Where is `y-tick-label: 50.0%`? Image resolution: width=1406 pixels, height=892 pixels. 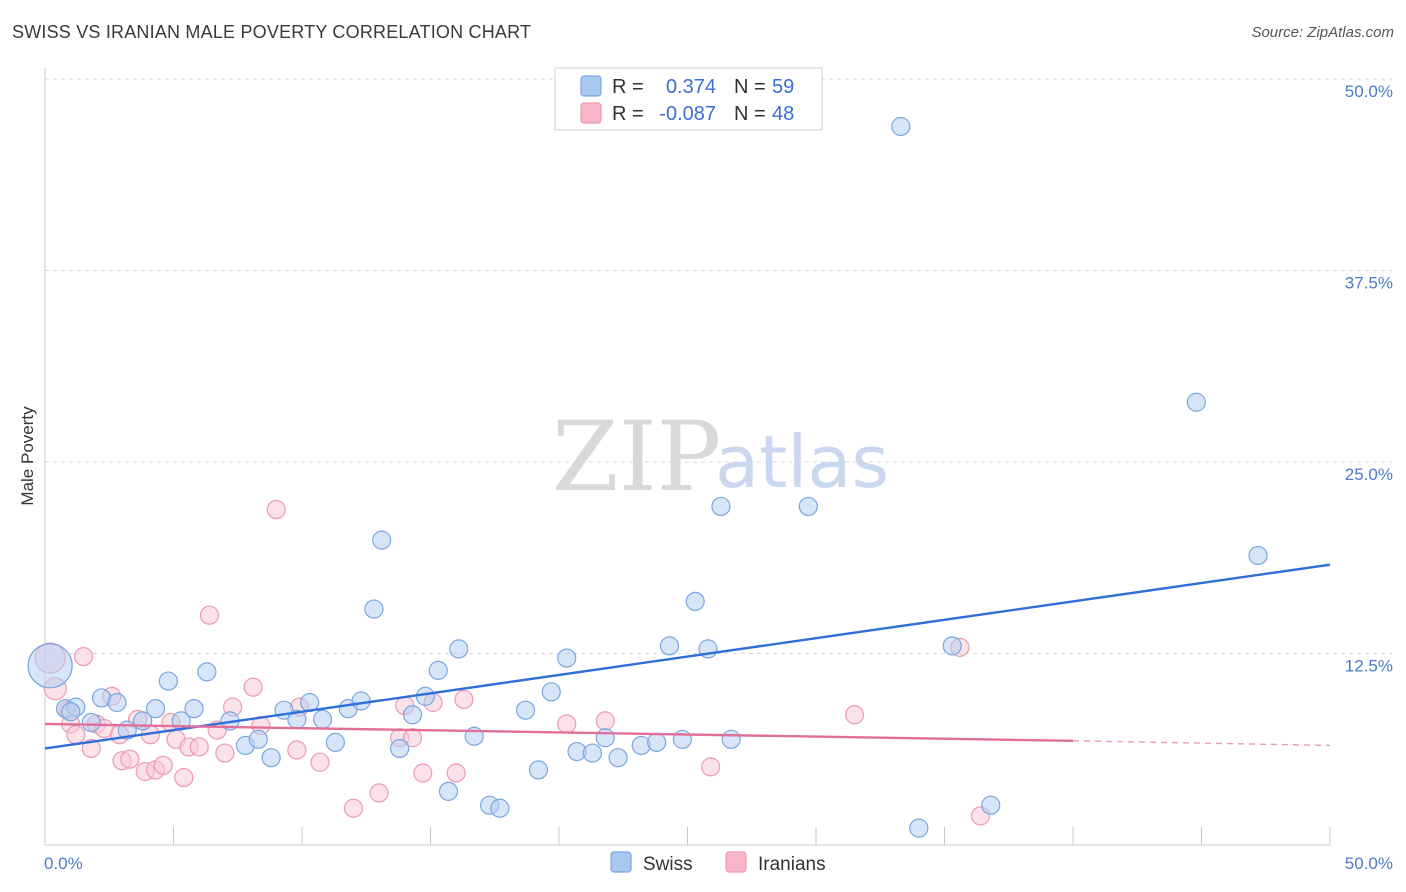 y-tick-label: 50.0% is located at coordinates (1369, 91).